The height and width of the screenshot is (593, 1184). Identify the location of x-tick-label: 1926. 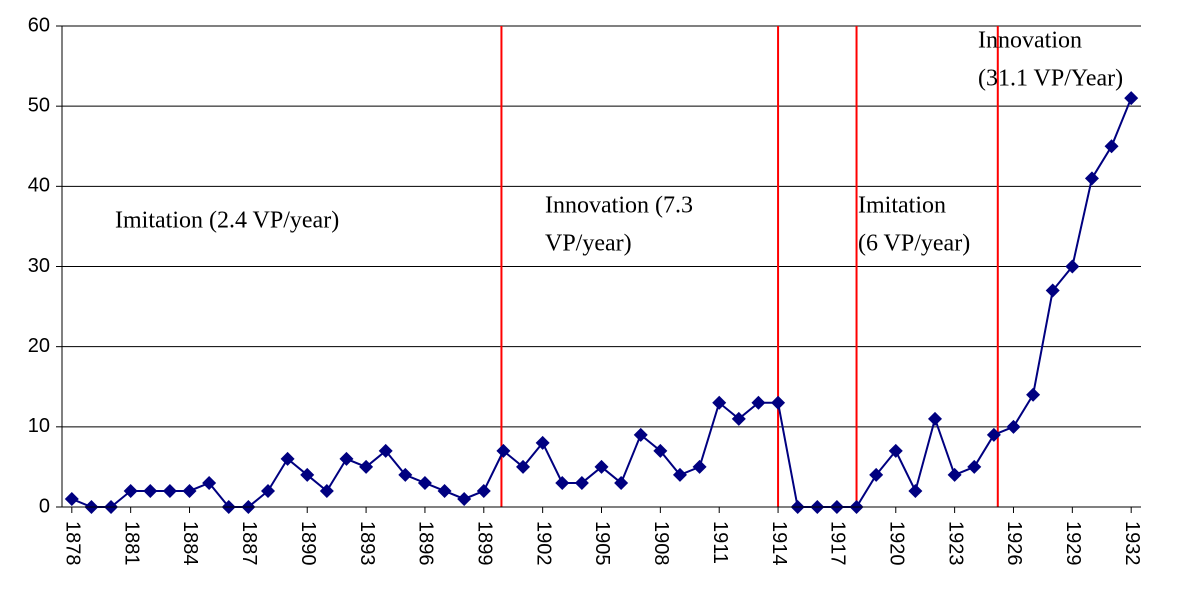
(1014, 543).